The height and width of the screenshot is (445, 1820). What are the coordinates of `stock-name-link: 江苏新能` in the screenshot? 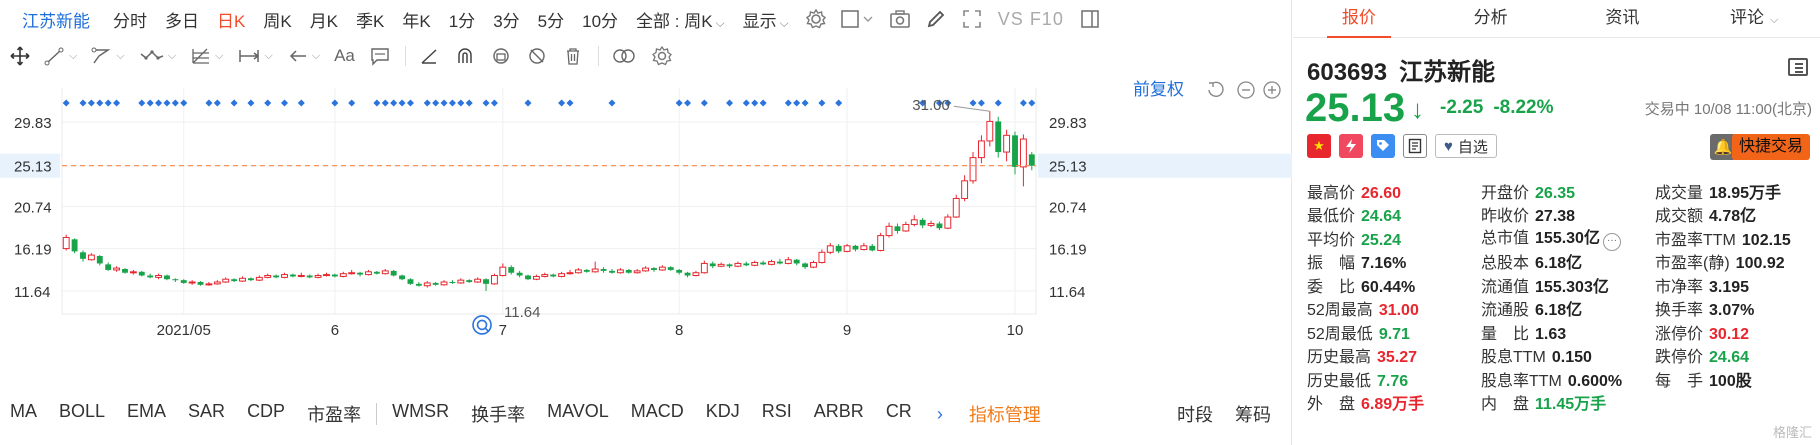 It's located at (56, 21).